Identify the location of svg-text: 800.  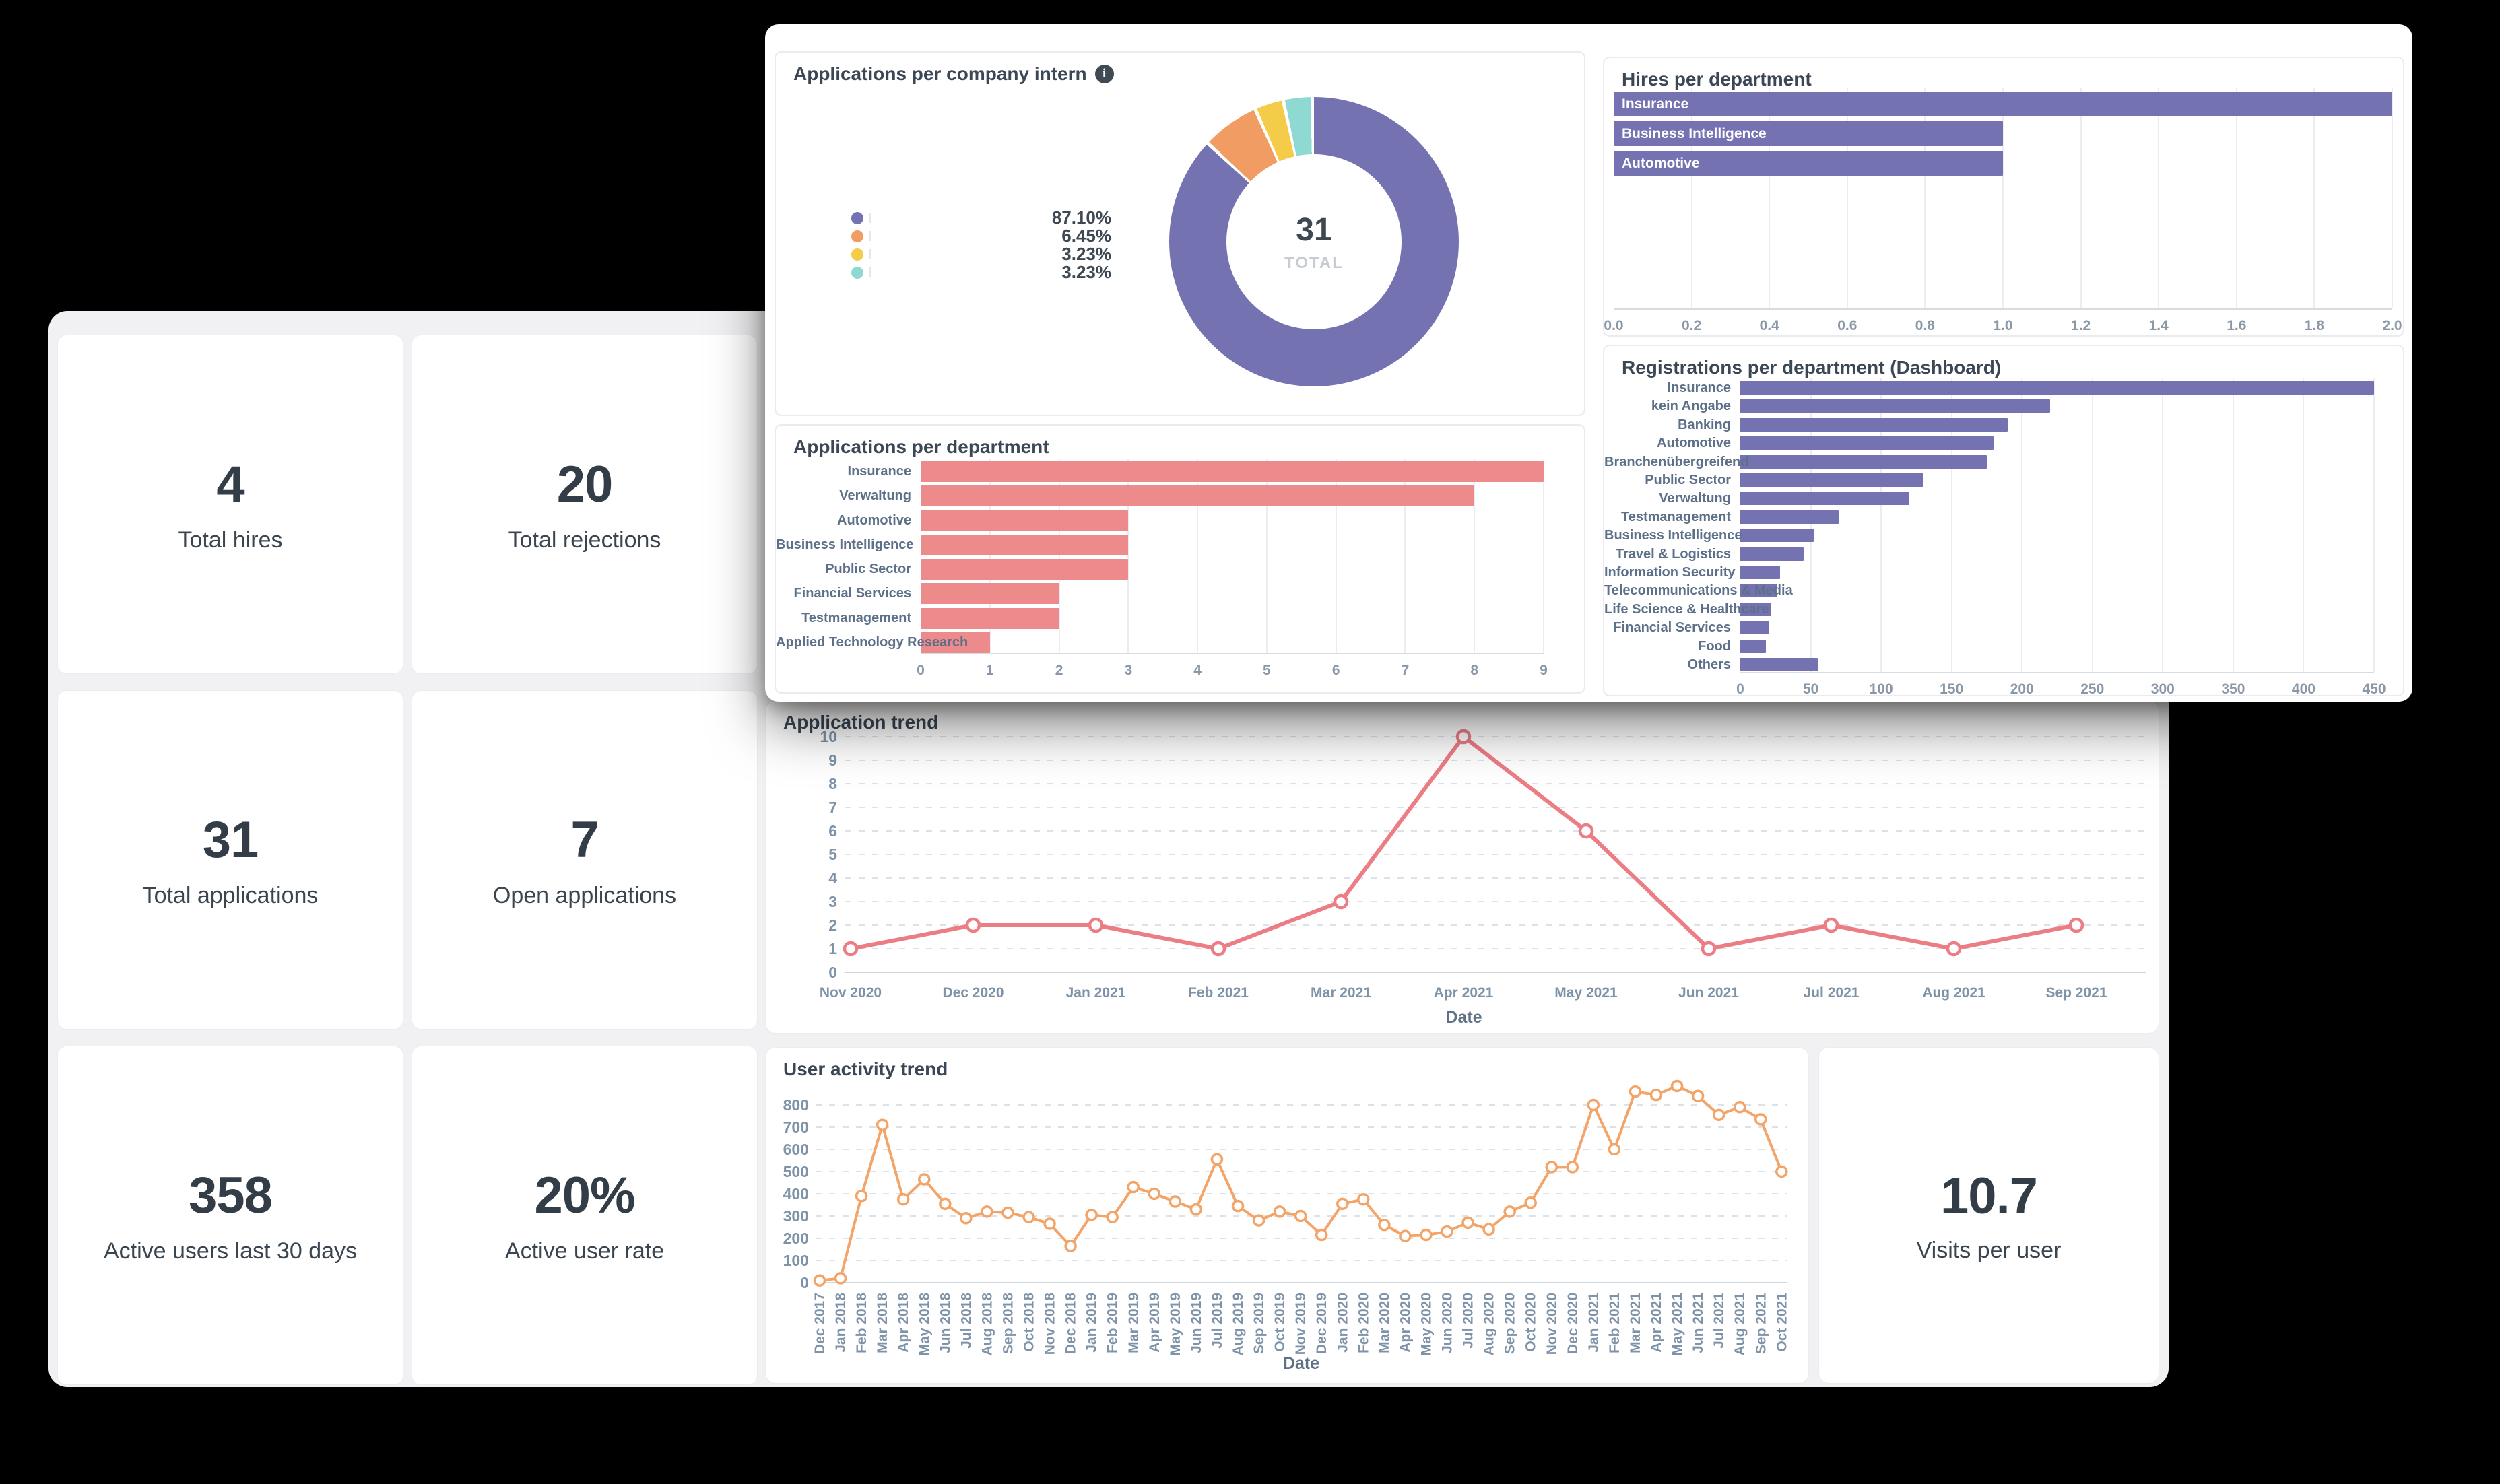
(796, 1105).